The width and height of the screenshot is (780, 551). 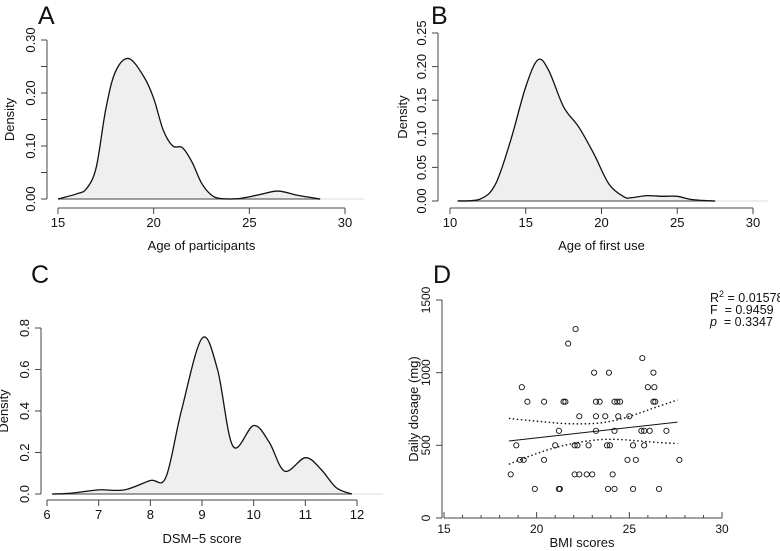 I want to click on f-label: F, so click(x=714, y=310).